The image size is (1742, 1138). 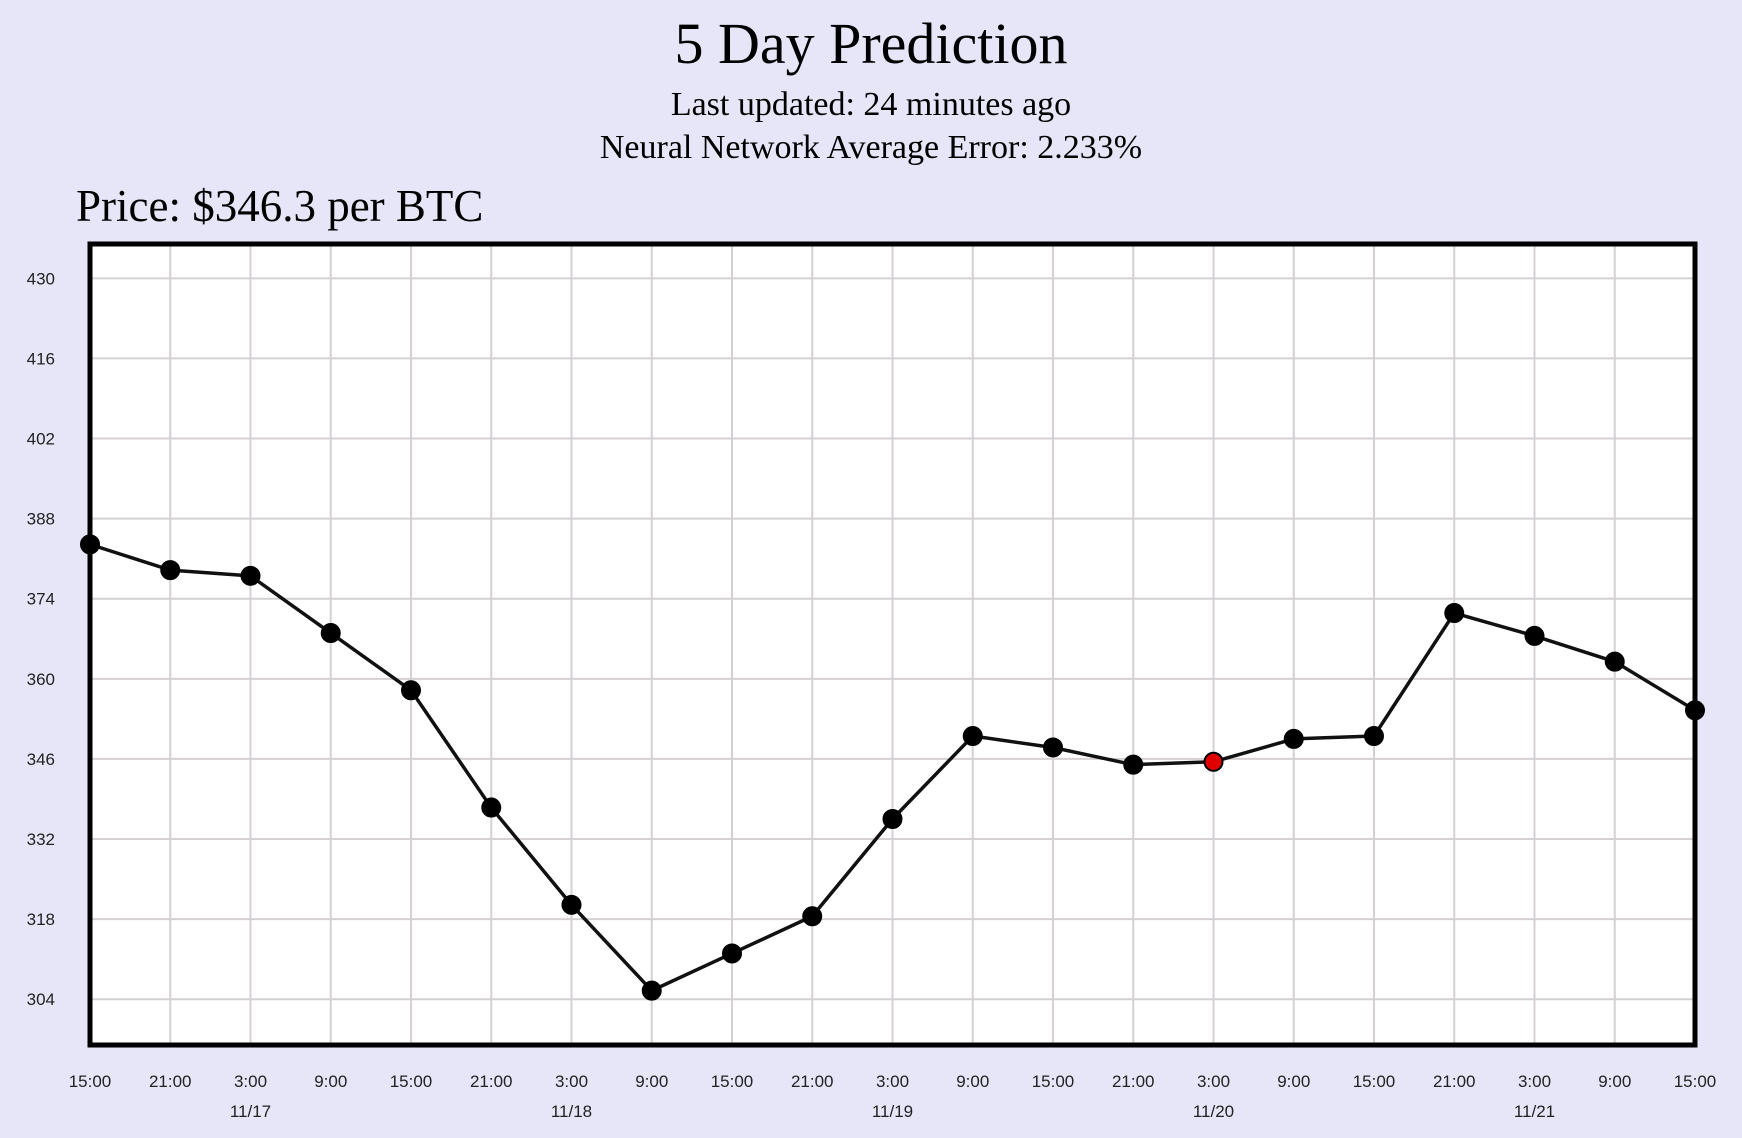 I want to click on y-axis-ticks: 304 318 332 346 360 374 388 402 416 430, so click(x=41, y=639).